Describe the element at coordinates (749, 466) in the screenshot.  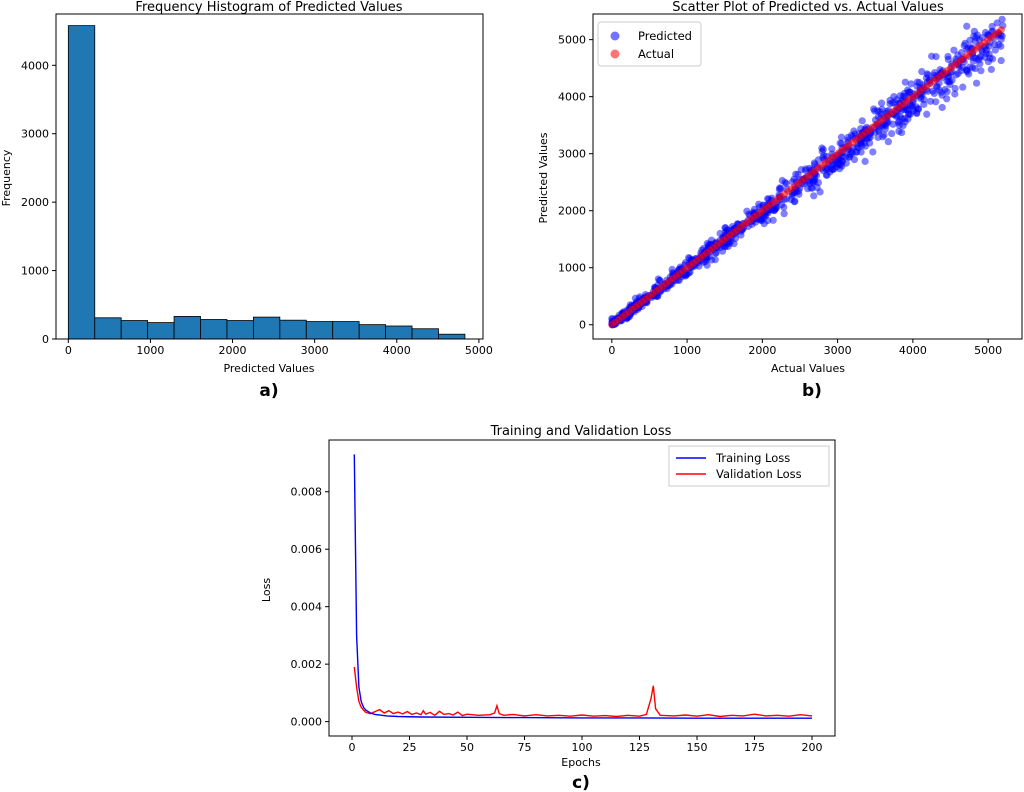
I see `loss-legend-box` at that location.